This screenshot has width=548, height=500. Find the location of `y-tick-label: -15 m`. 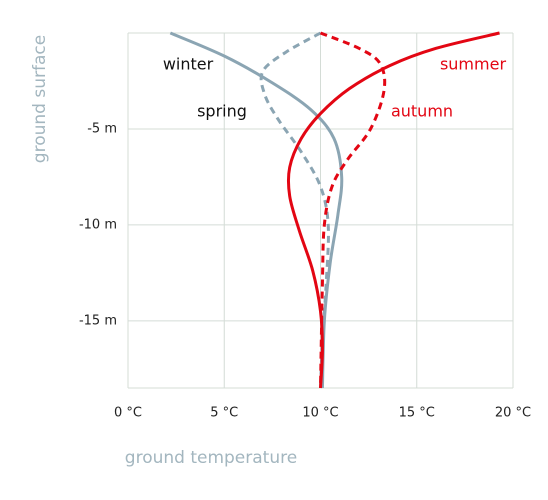

y-tick-label: -15 m is located at coordinates (98, 320).